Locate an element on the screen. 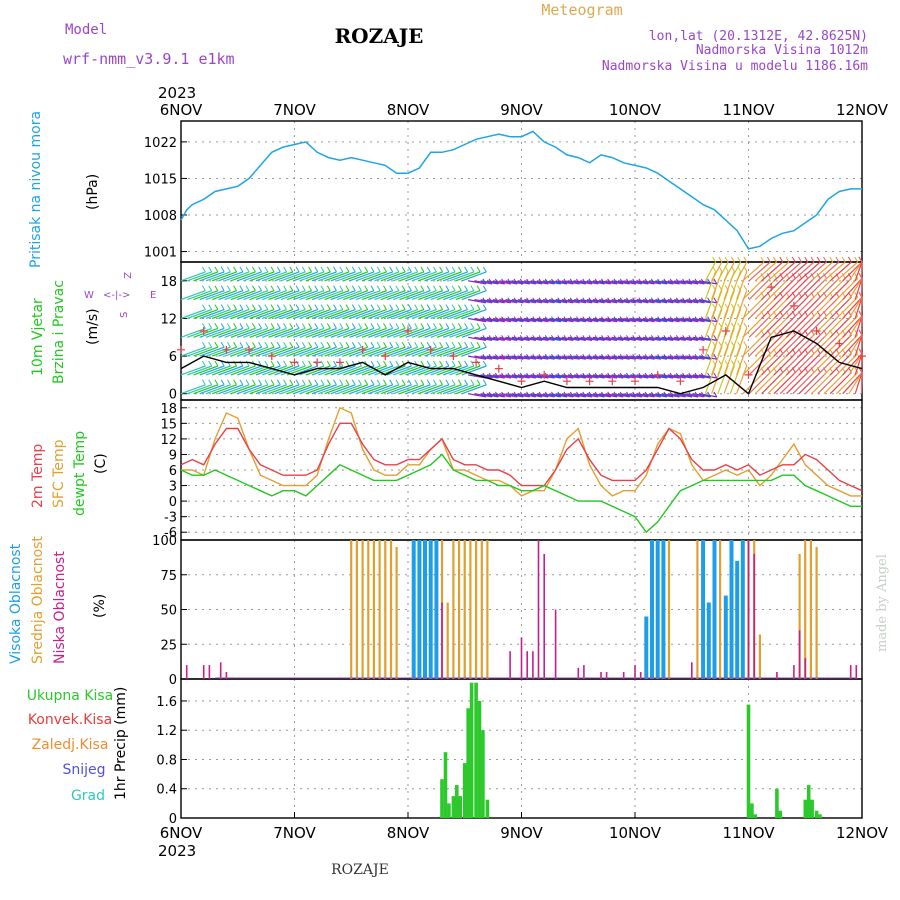 This screenshot has height=900, width=900. mid-cloud-bar is located at coordinates (759, 656).